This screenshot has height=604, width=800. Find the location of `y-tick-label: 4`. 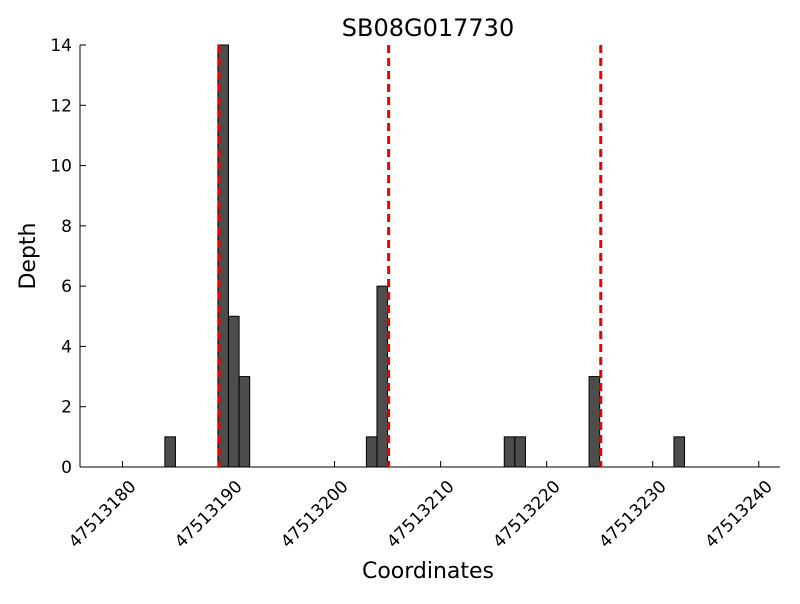

y-tick-label: 4 is located at coordinates (66, 347).